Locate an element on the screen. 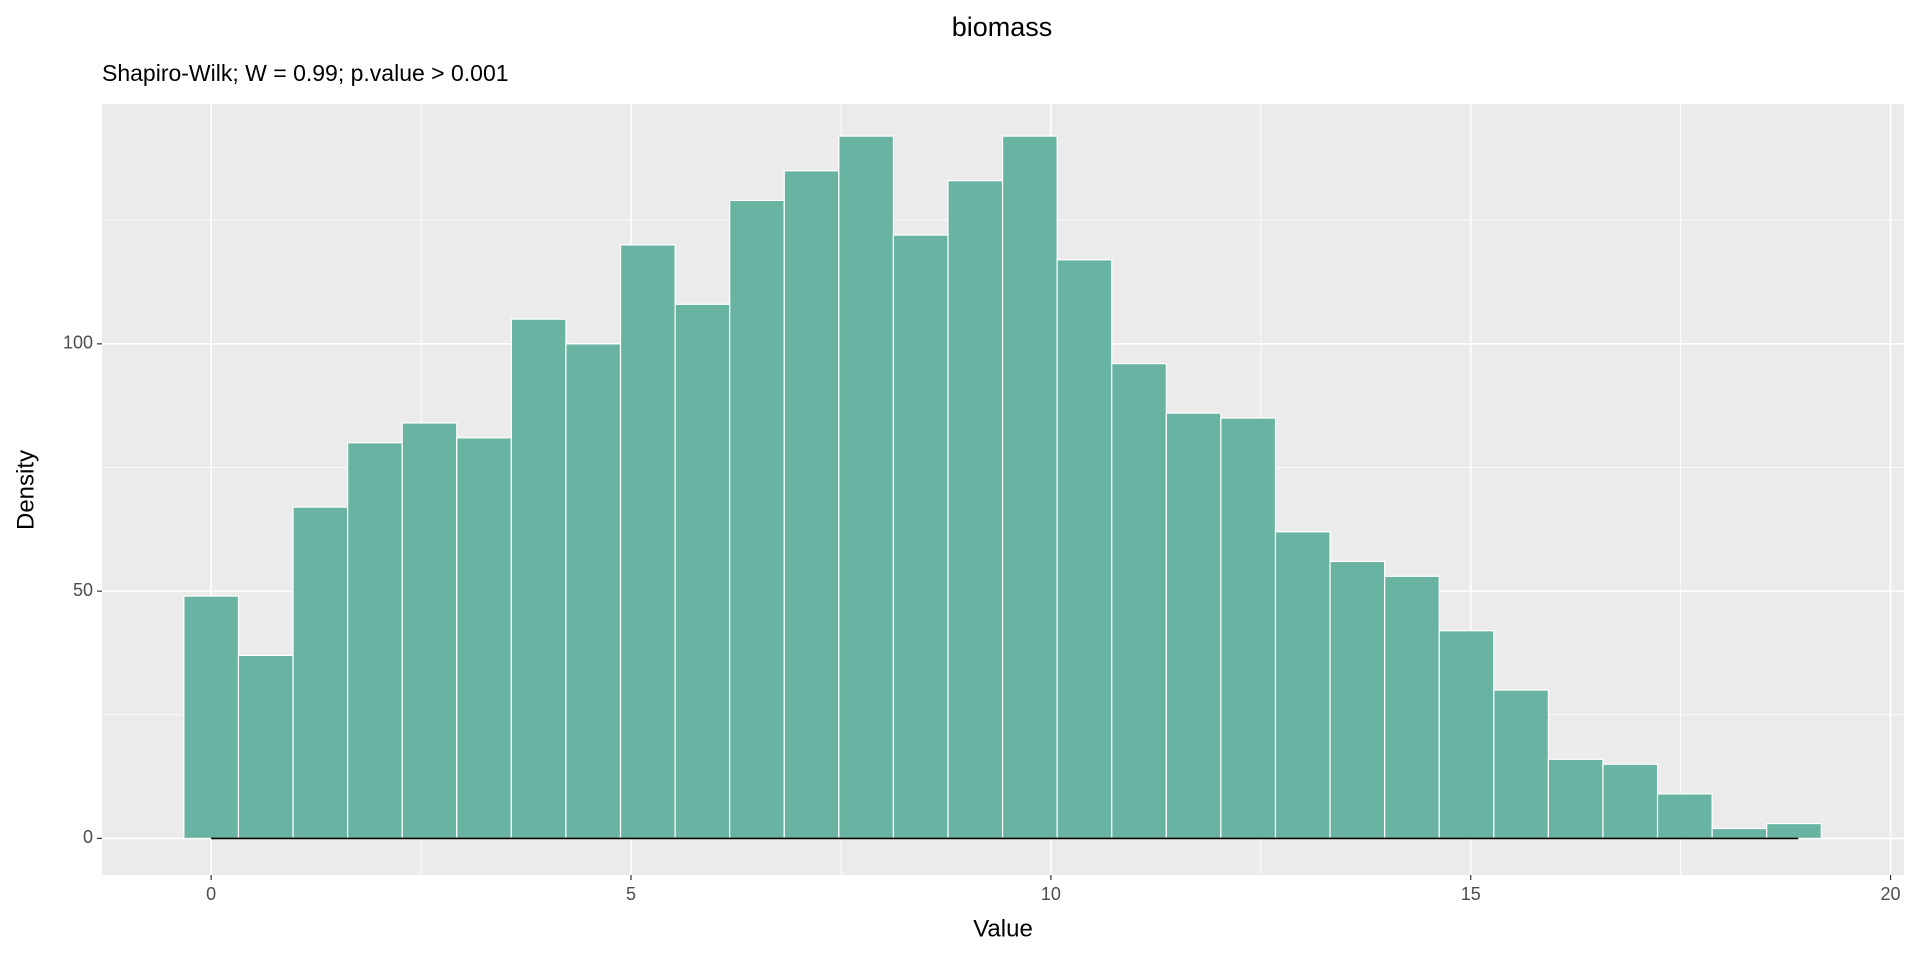 The image size is (1920, 960). chart-title: biomass is located at coordinates (1002, 27).